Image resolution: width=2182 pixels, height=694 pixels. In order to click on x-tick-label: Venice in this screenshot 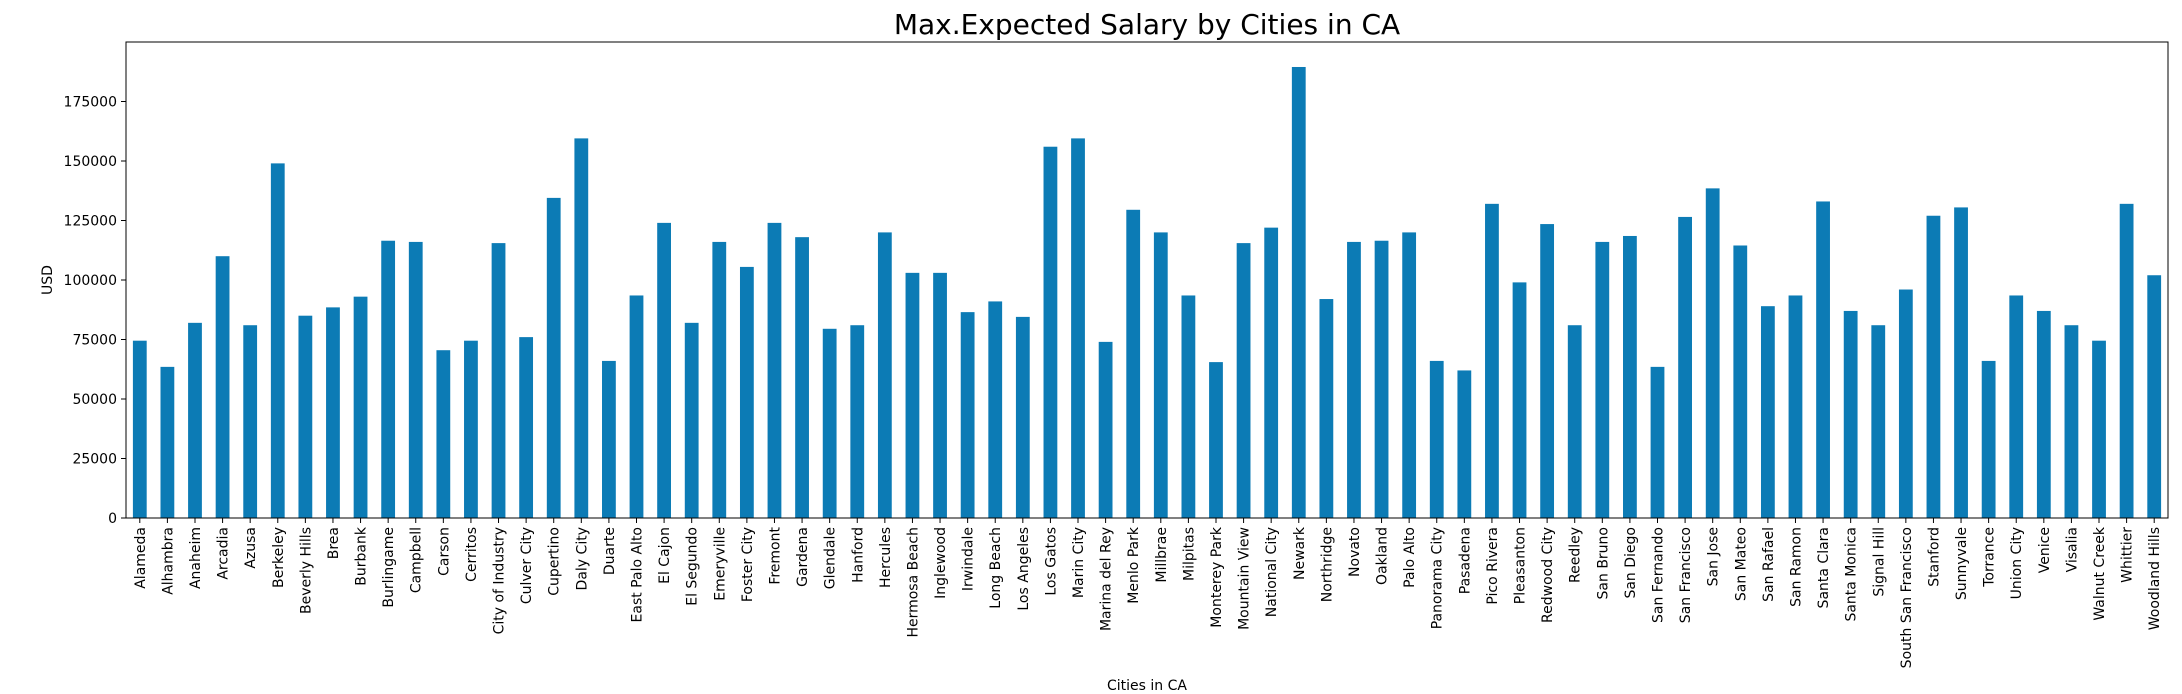, I will do `click(2045, 550)`.